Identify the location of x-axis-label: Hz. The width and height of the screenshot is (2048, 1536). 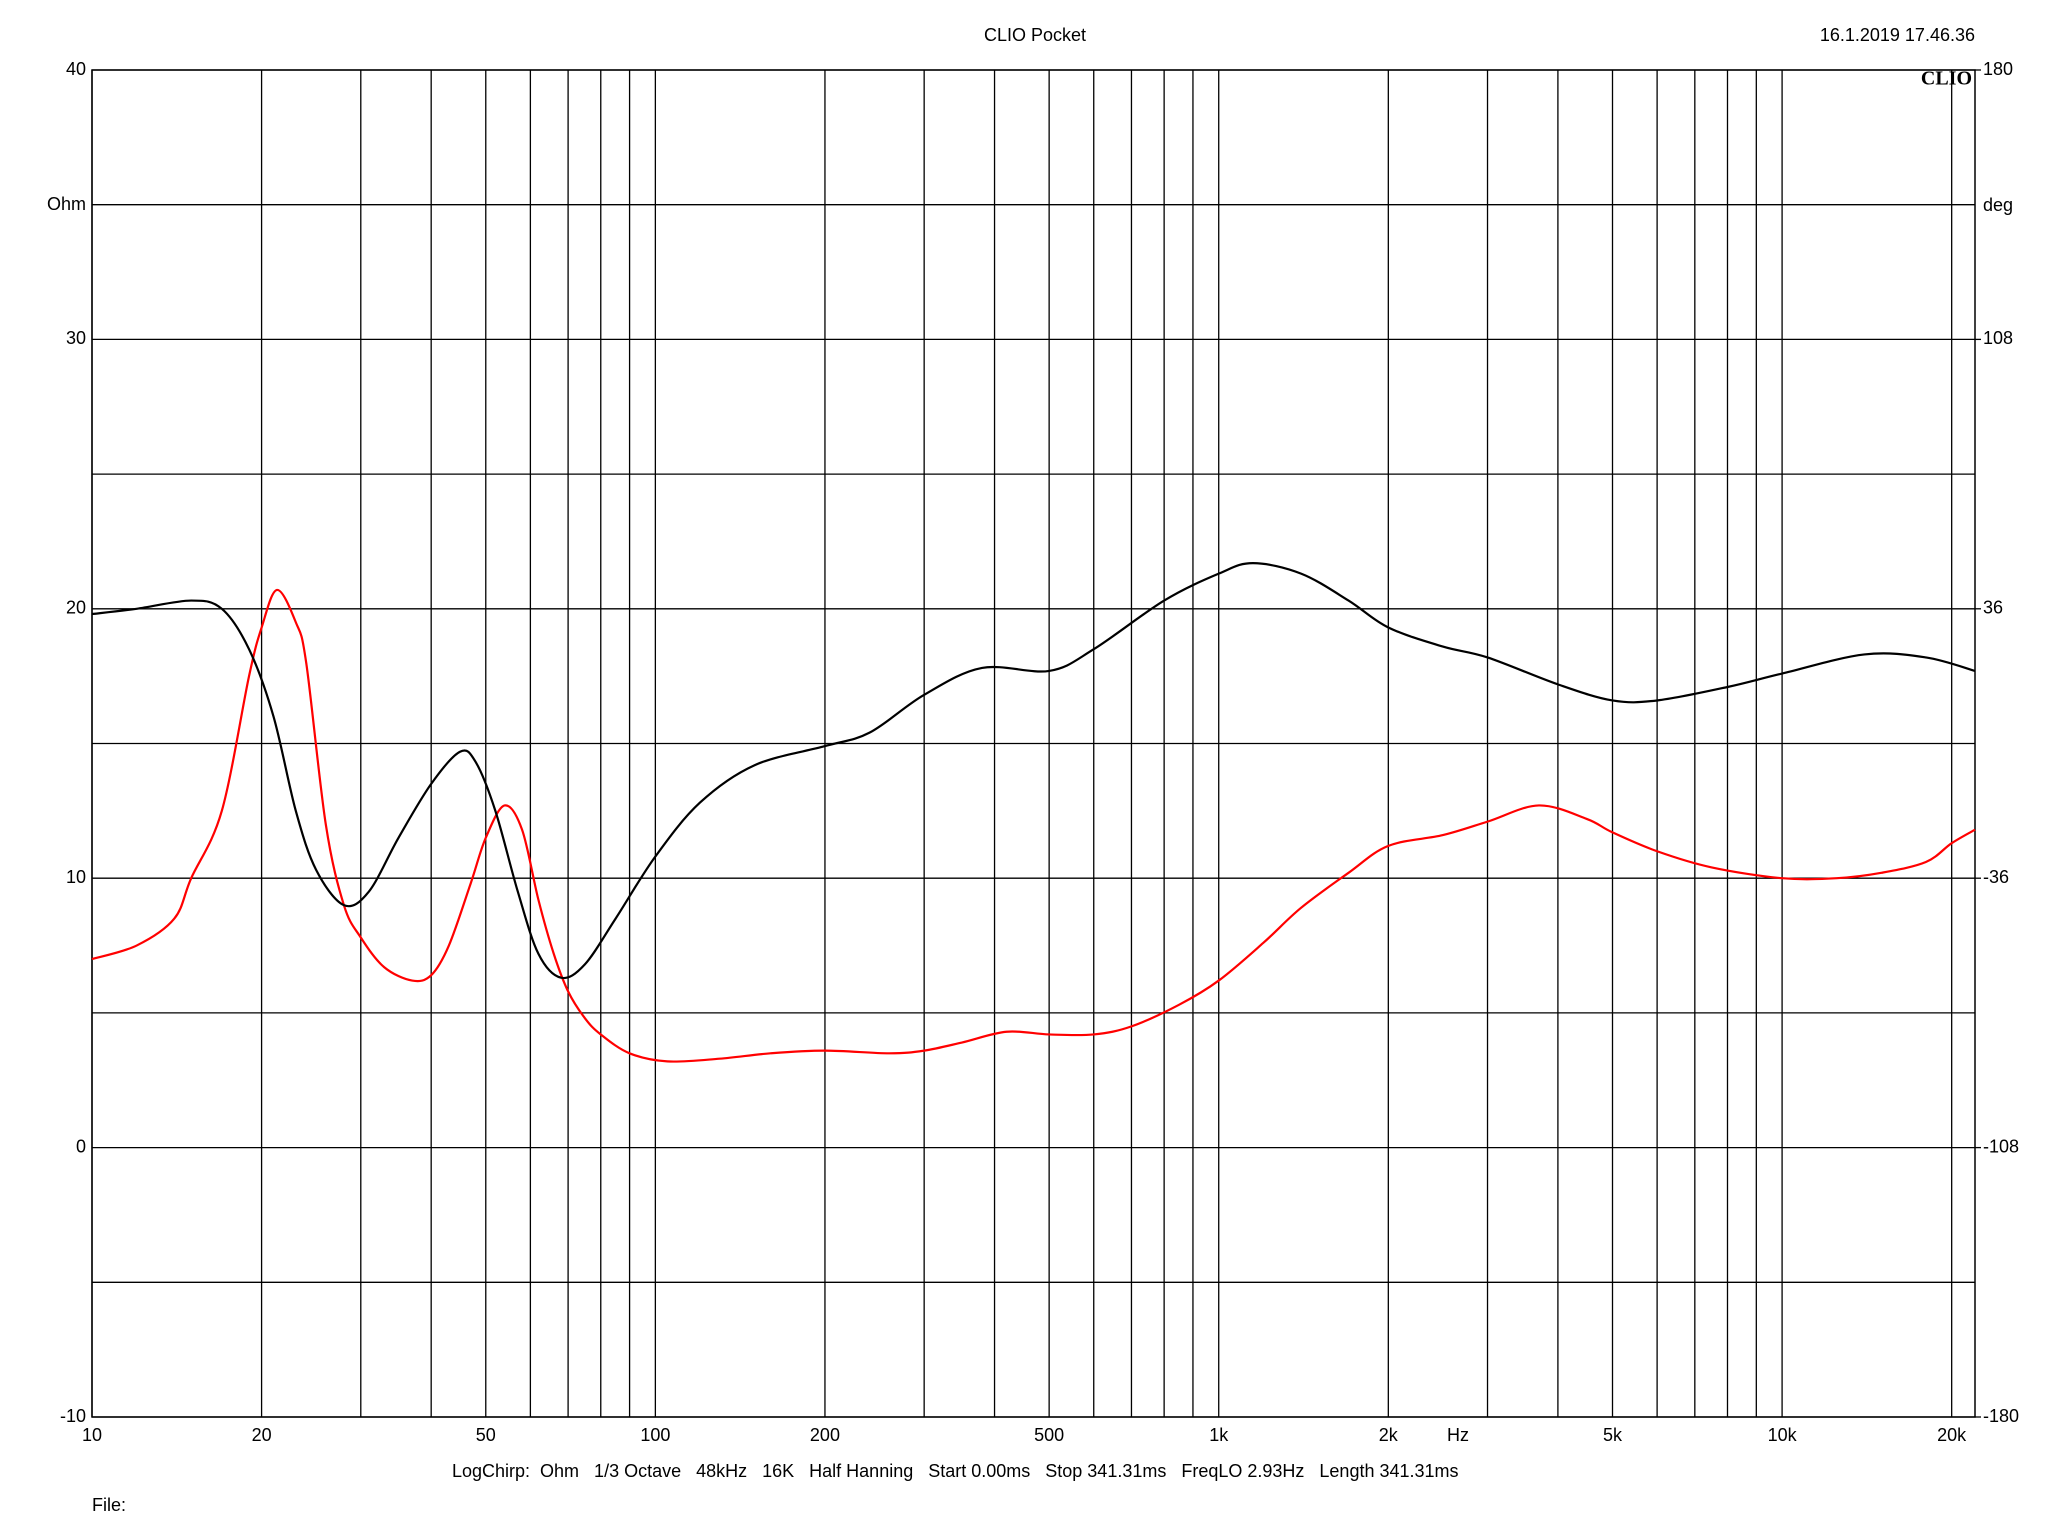
(1458, 1435).